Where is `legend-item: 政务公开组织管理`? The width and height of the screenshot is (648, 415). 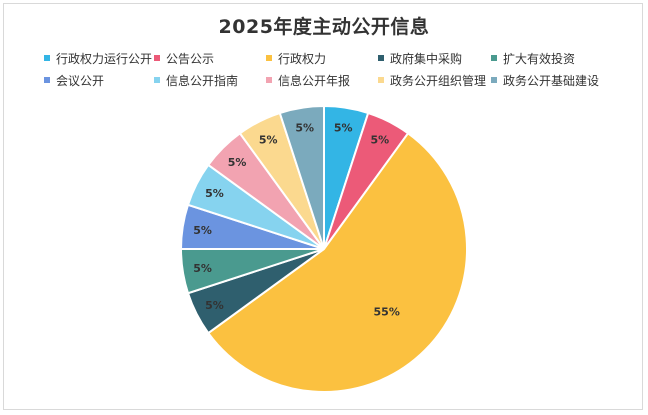 legend-item: 政务公开组织管理 is located at coordinates (434, 80).